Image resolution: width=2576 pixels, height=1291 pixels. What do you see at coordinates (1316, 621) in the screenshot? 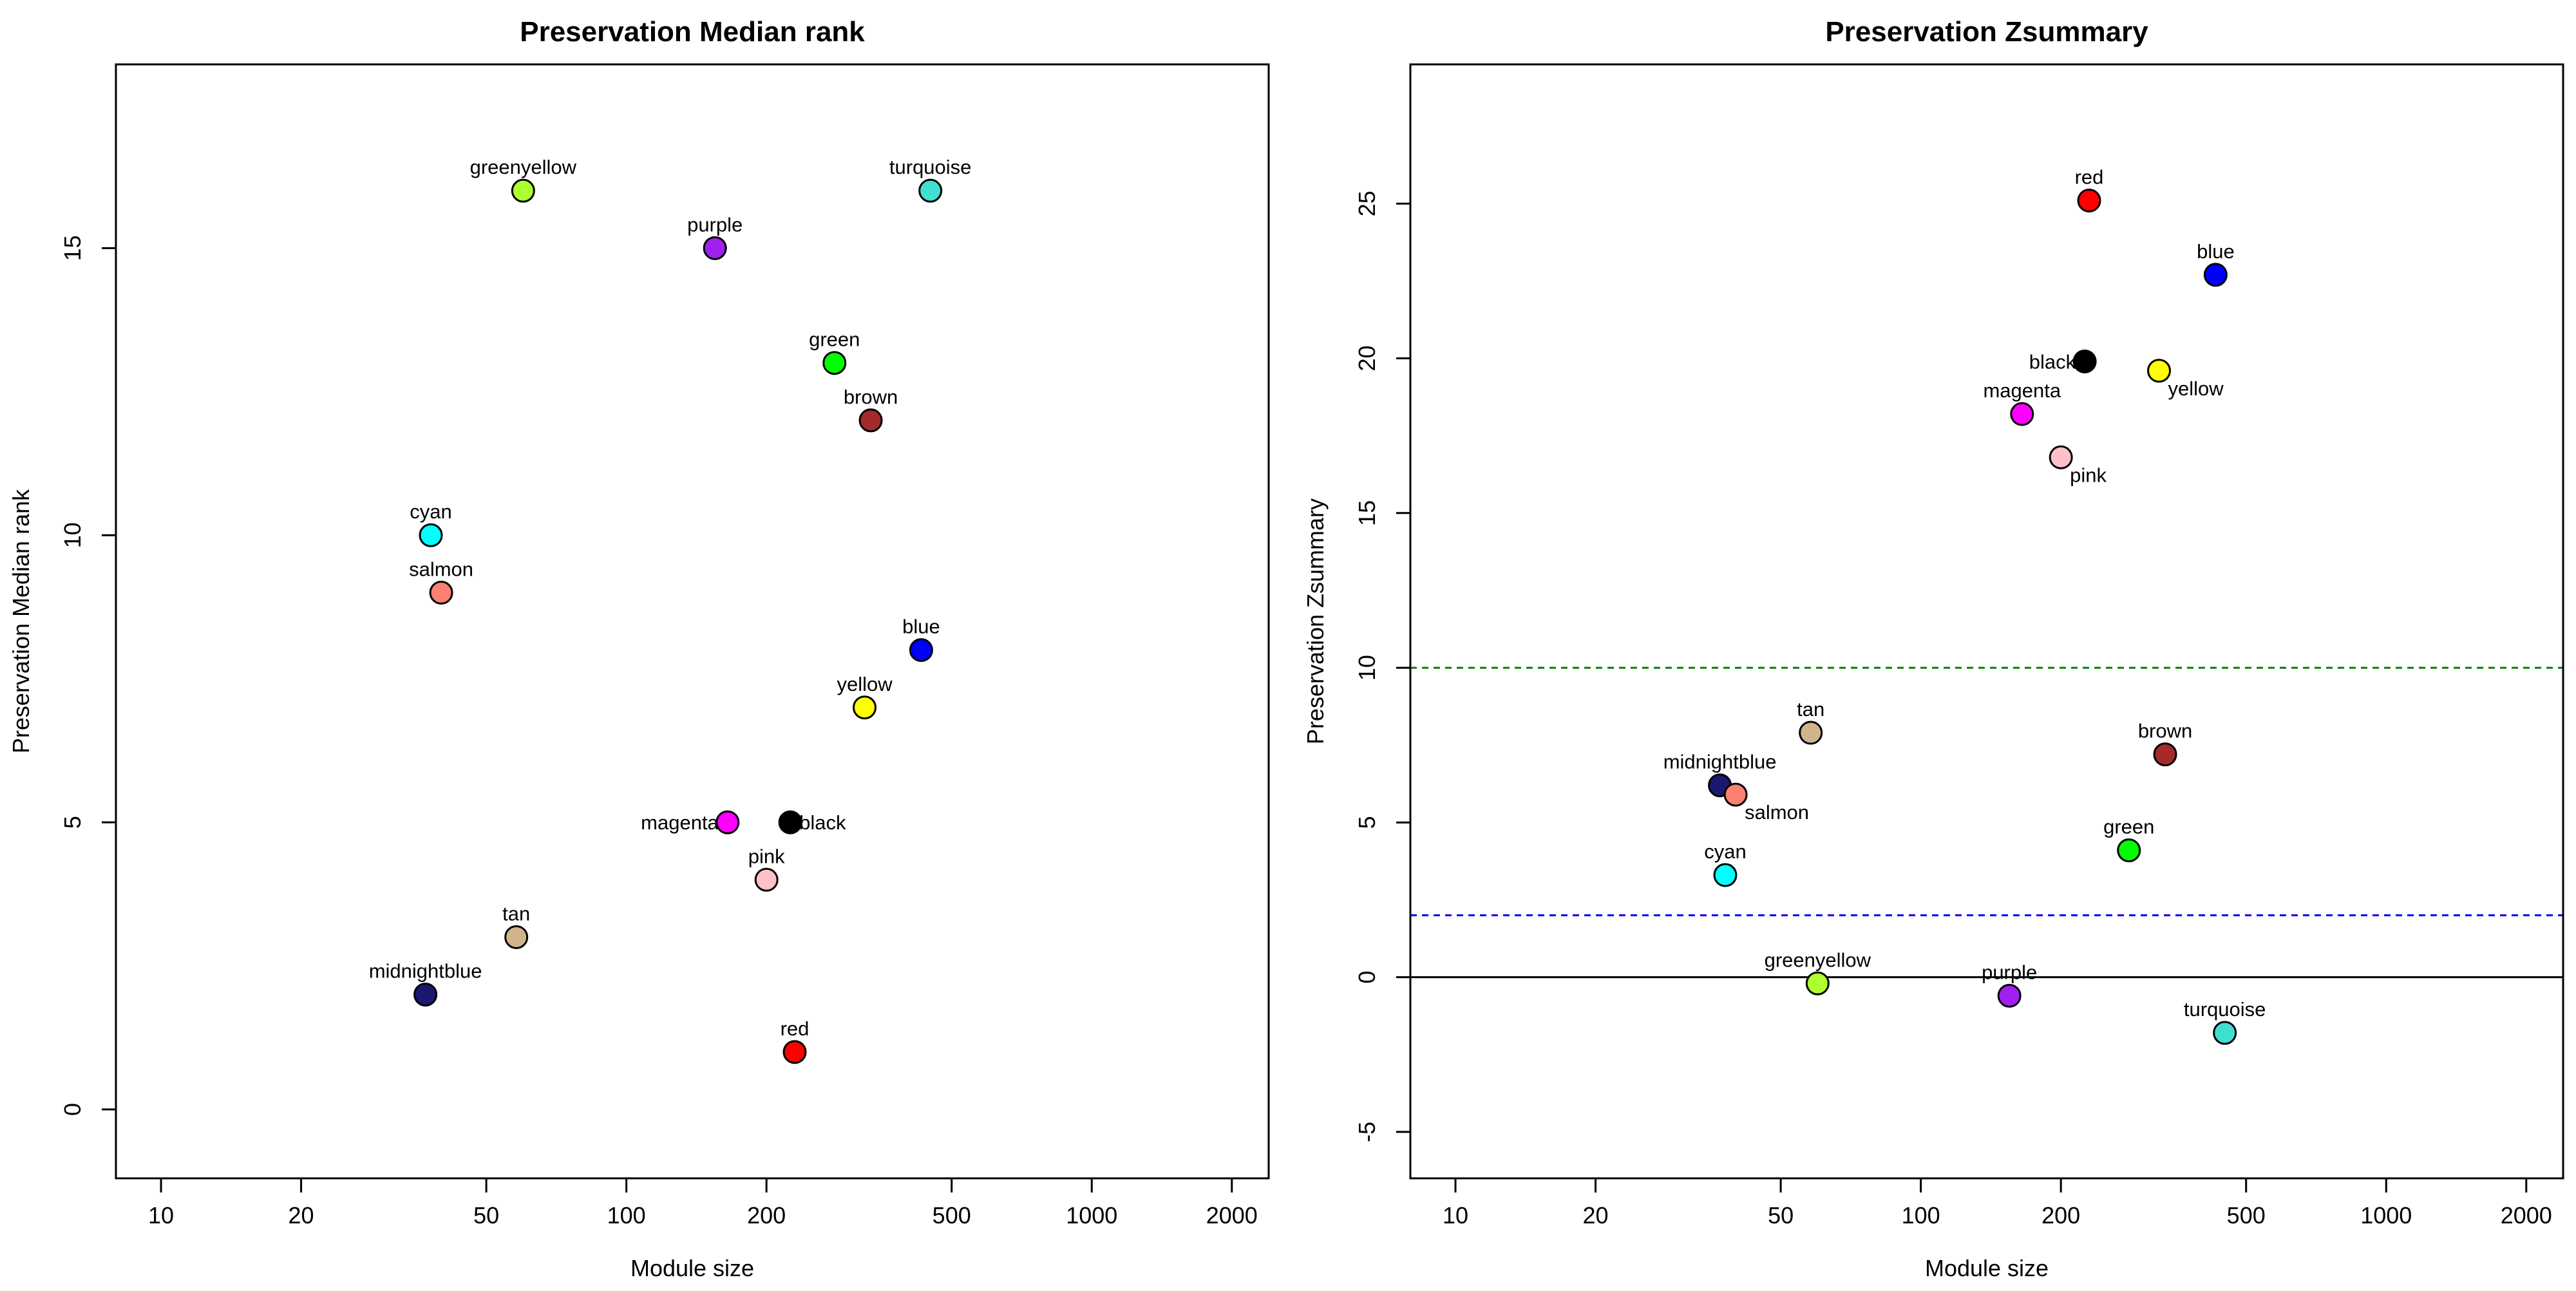
I see `y-axis-label: Preservation Zsummary` at bounding box center [1316, 621].